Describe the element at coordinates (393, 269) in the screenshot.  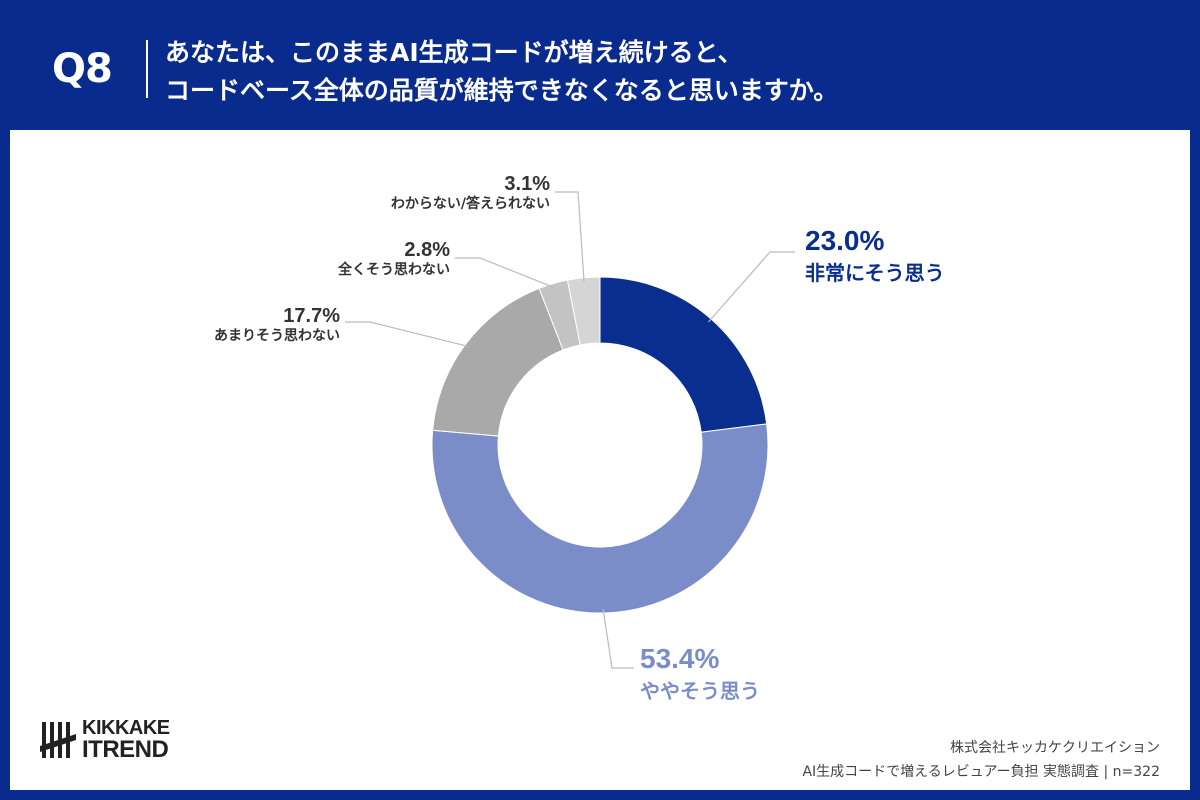
I see `category-label-4: 全くそう思わない` at that location.